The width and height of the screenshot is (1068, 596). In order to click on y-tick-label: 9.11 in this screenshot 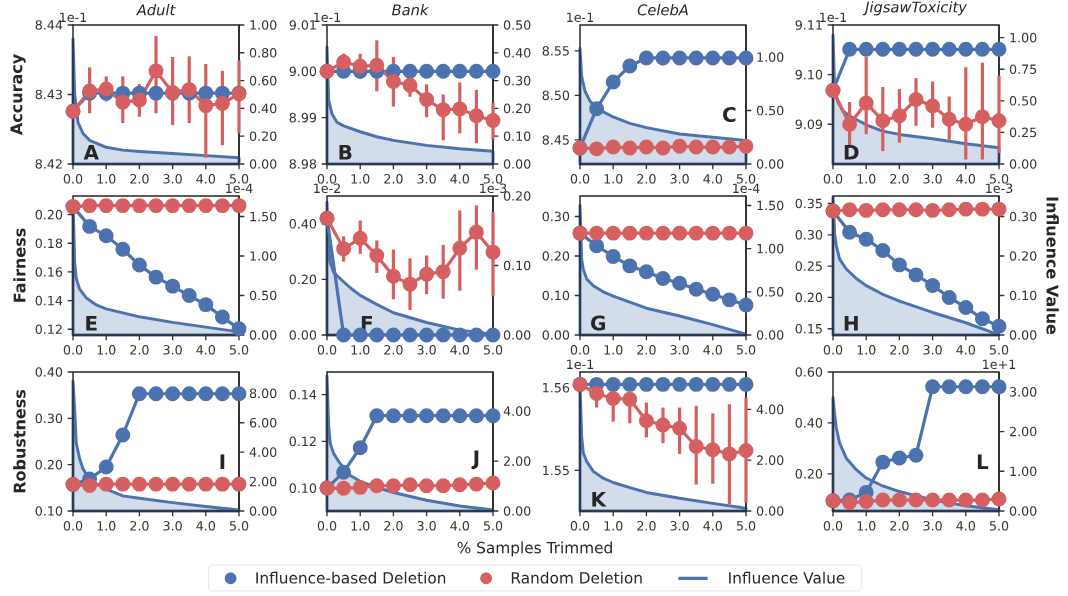, I will do `click(808, 25)`.